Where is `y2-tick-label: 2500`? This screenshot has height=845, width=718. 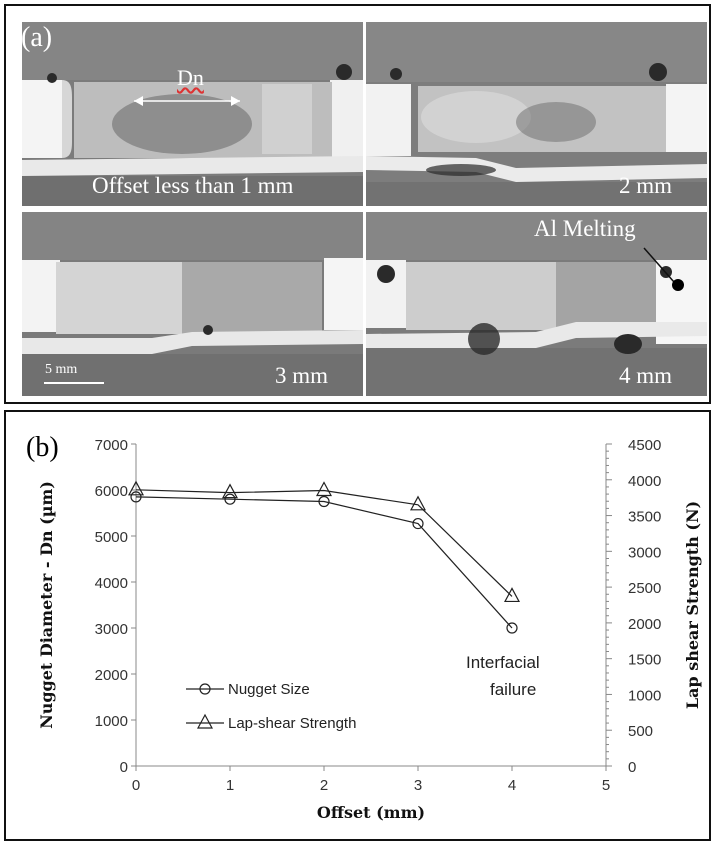 y2-tick-label: 2500 is located at coordinates (644, 588).